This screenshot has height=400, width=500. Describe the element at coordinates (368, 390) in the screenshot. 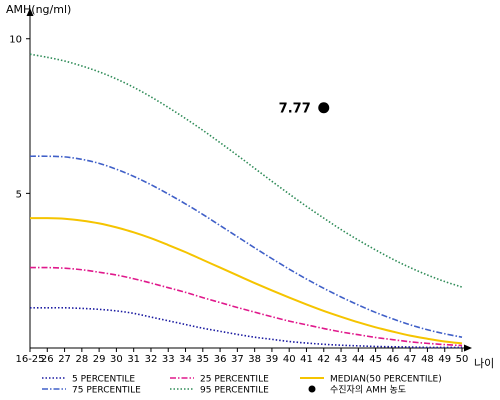

I see `legend-label-marker: 수진자의 AMH 농도` at that location.